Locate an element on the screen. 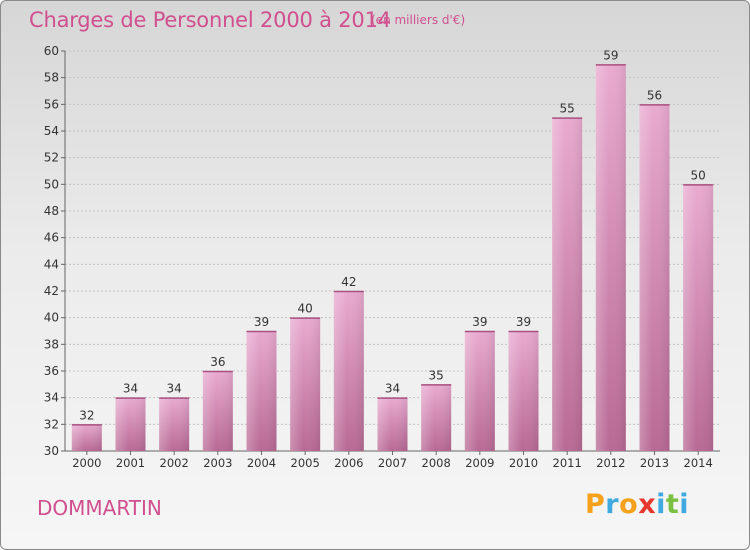 The width and height of the screenshot is (750, 550). bar-value-label: 55 is located at coordinates (567, 109).